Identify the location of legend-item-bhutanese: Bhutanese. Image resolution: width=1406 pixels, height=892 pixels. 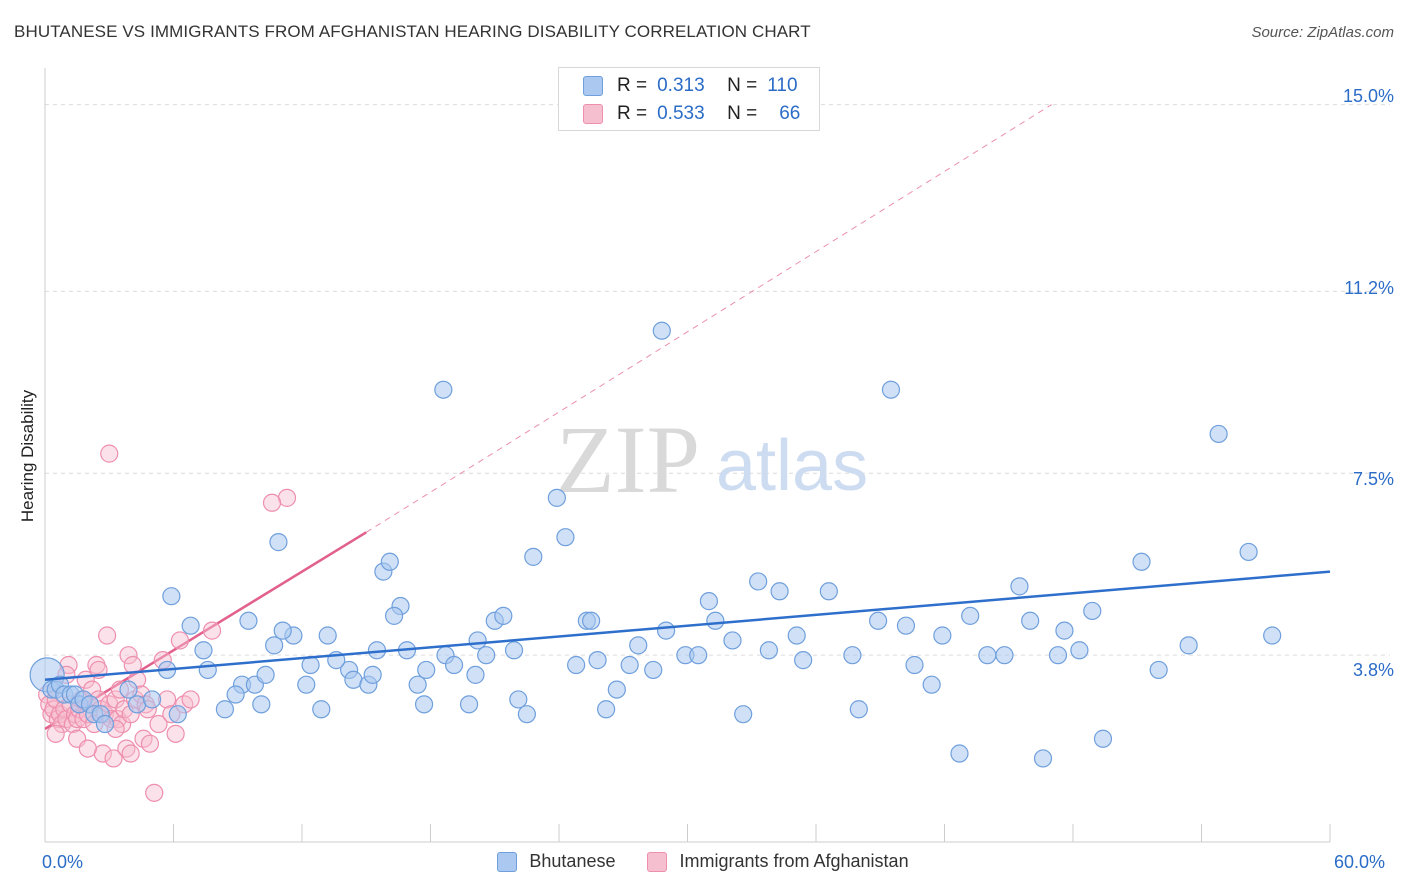
(556, 861).